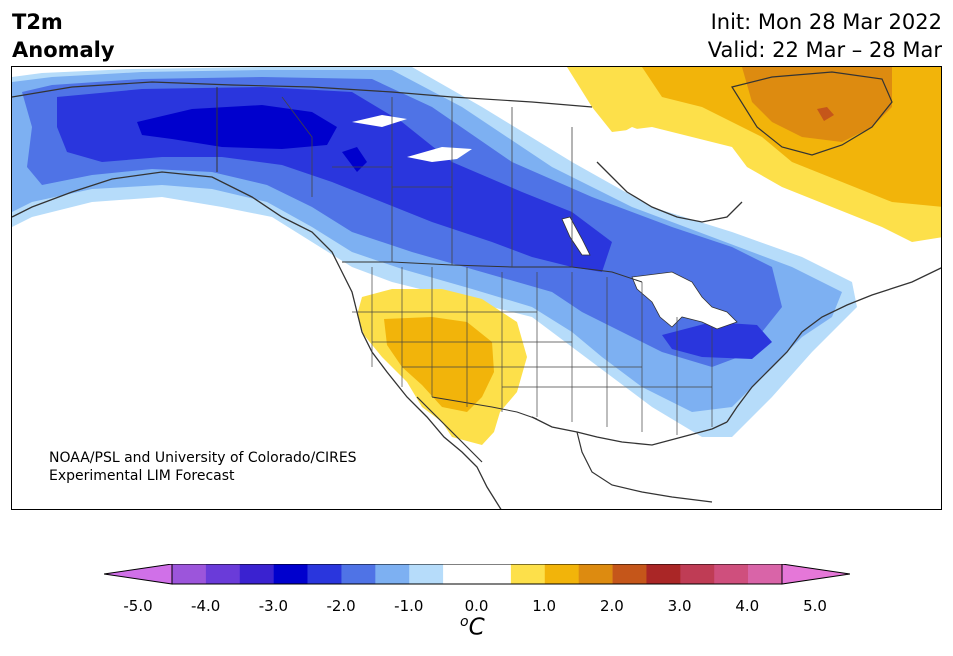 Image resolution: width=953 pixels, height=656 pixels. Describe the element at coordinates (206, 606) in the screenshot. I see `colorbar-tick-label: -4.0` at that location.